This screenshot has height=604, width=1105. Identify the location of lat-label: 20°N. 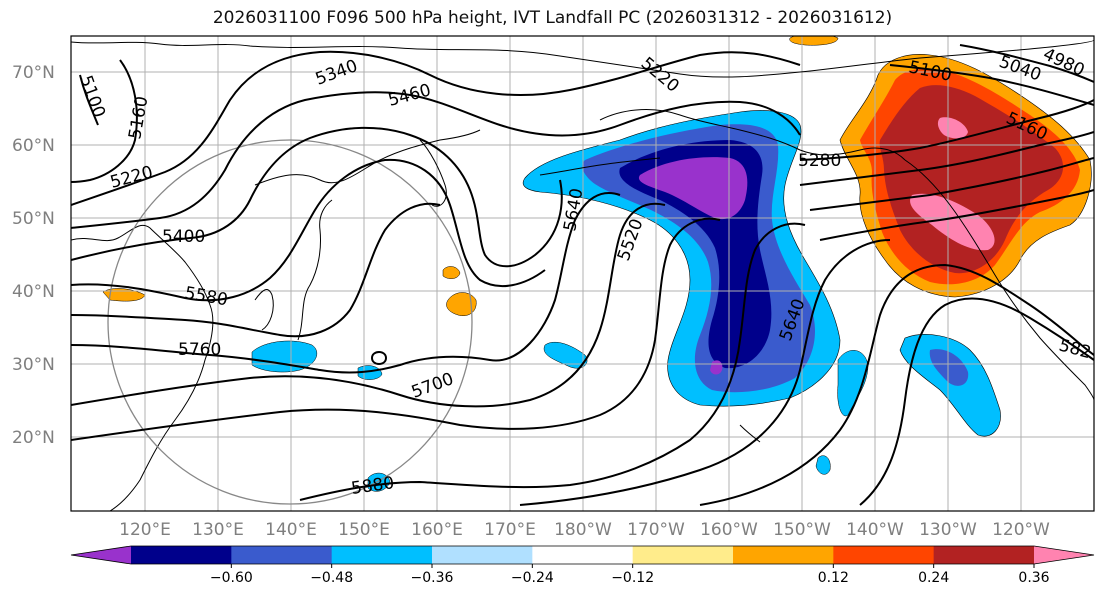
(33, 438).